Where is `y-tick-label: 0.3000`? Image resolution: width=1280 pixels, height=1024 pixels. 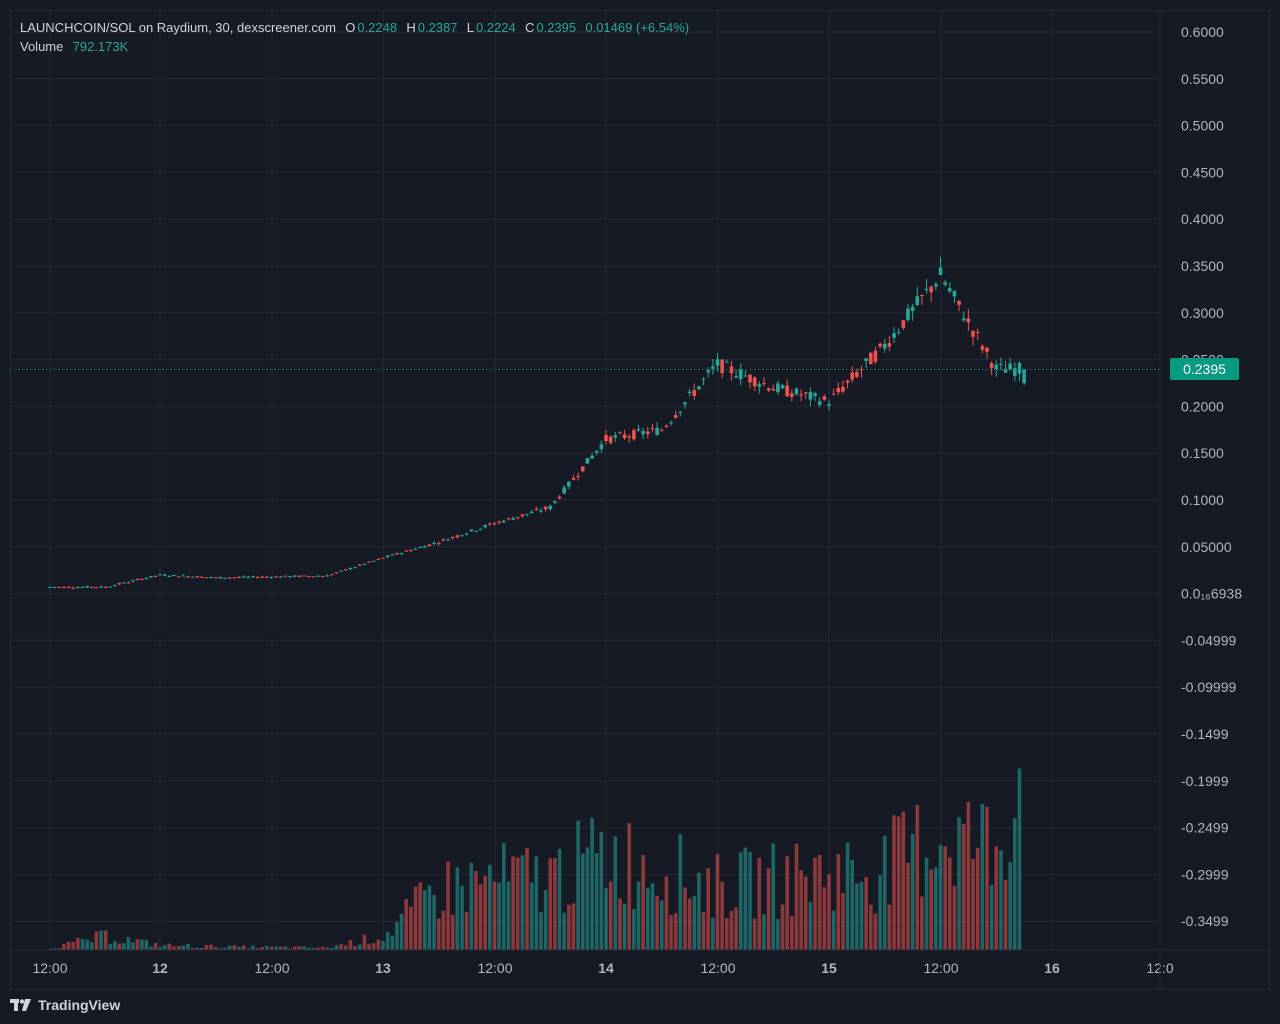 y-tick-label: 0.3000 is located at coordinates (1202, 313).